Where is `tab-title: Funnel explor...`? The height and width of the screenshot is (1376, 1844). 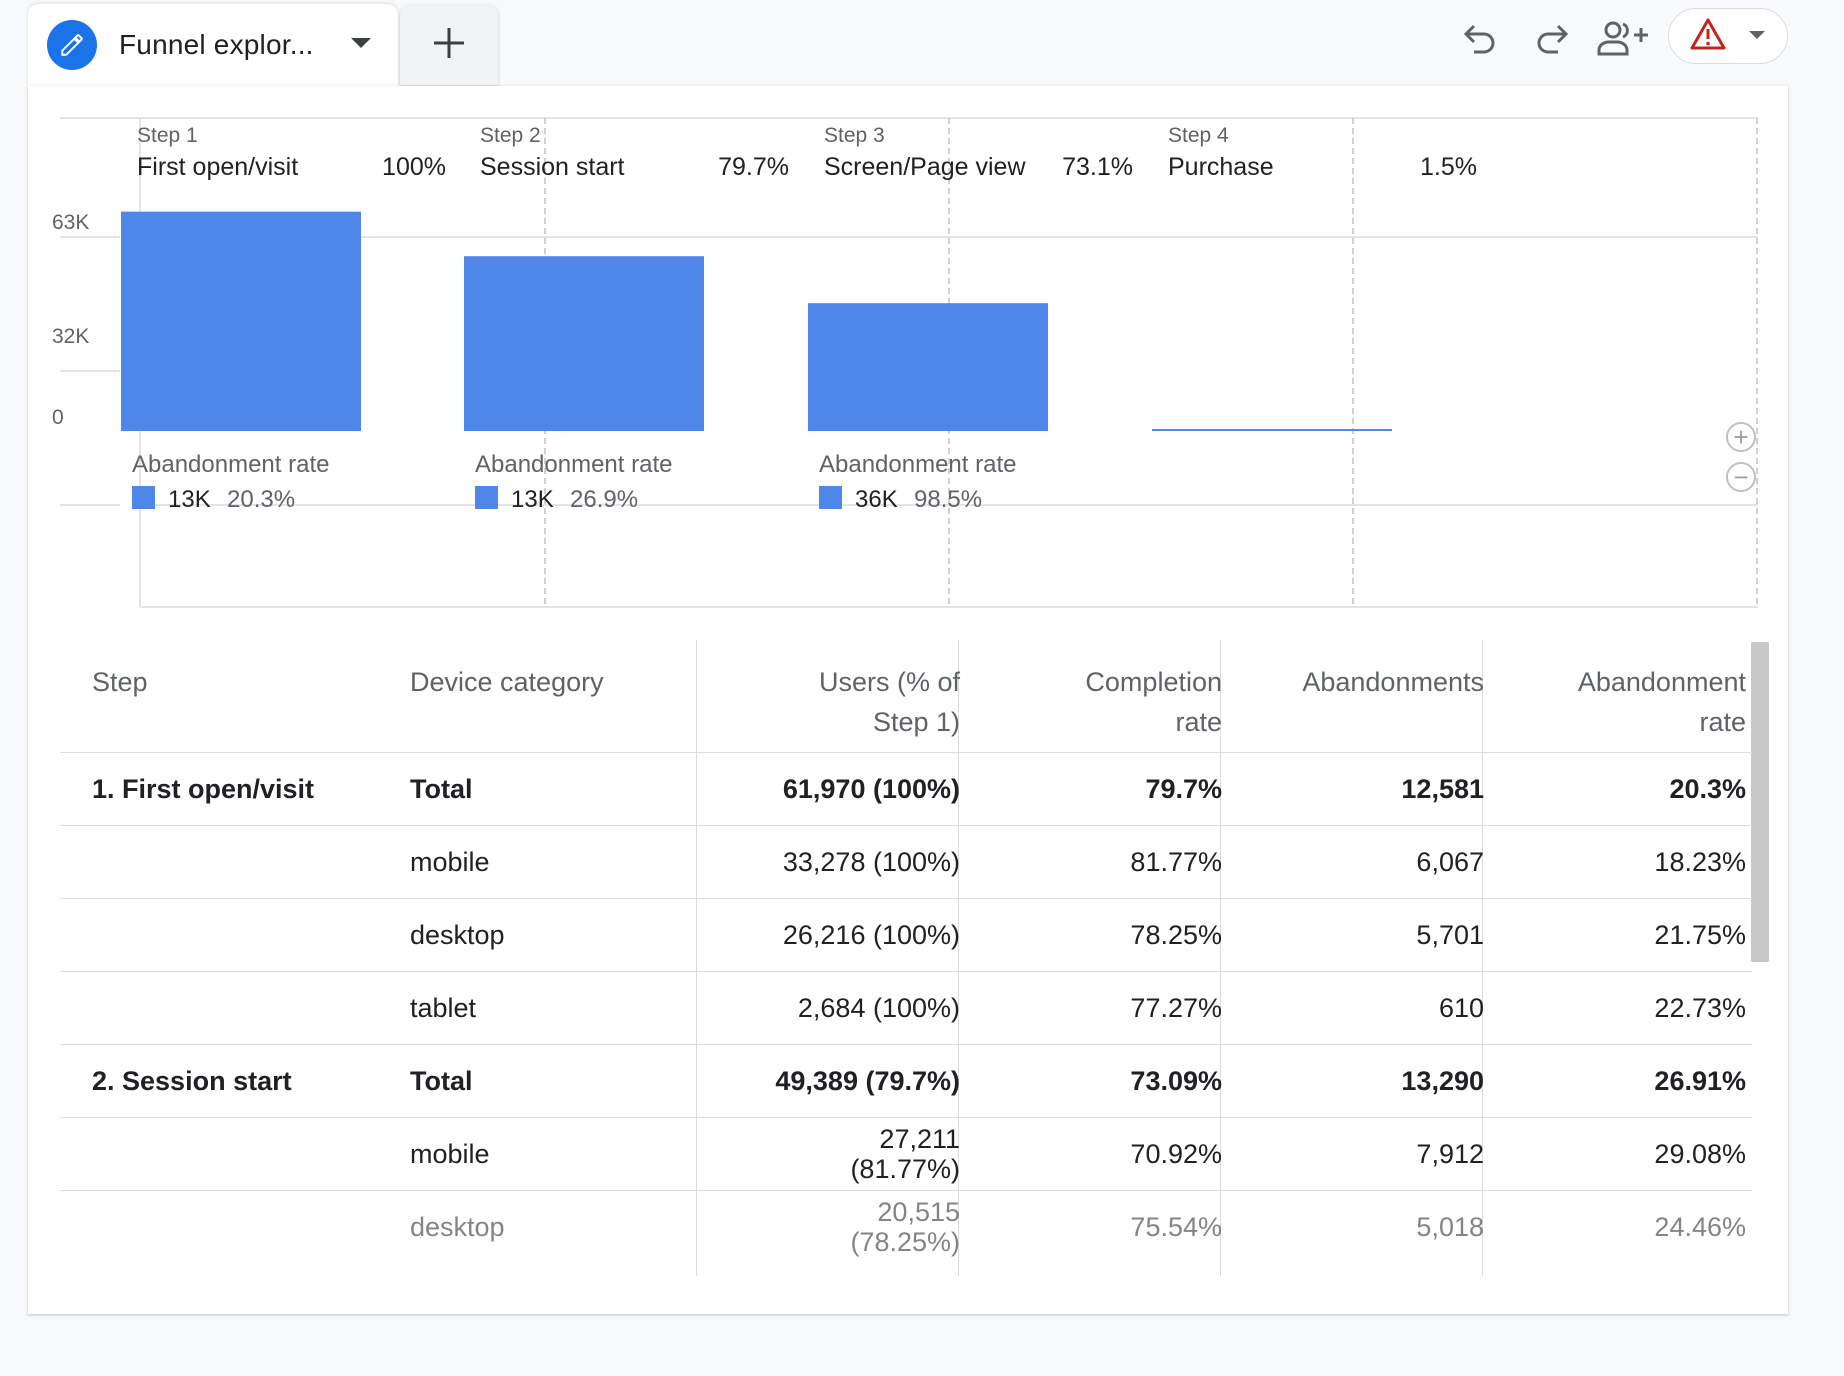
tab-title: Funnel explor... is located at coordinates (216, 44).